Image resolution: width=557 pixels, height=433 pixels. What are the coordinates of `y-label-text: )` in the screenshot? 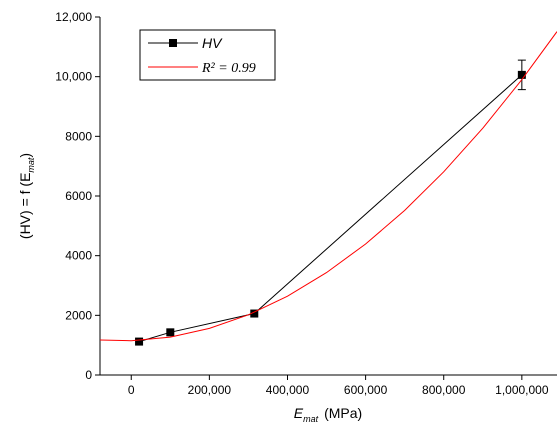 It's located at (25, 155).